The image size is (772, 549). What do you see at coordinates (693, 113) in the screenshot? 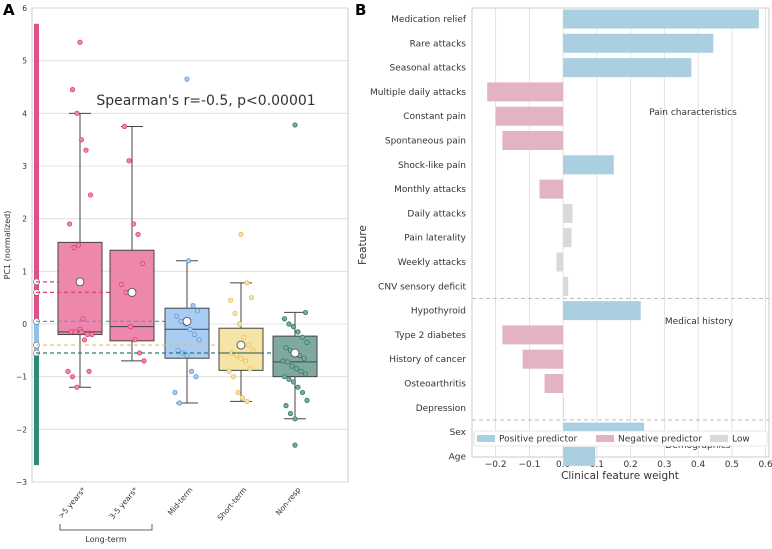
I see `section-label: Pain characteristics` at bounding box center [693, 113].